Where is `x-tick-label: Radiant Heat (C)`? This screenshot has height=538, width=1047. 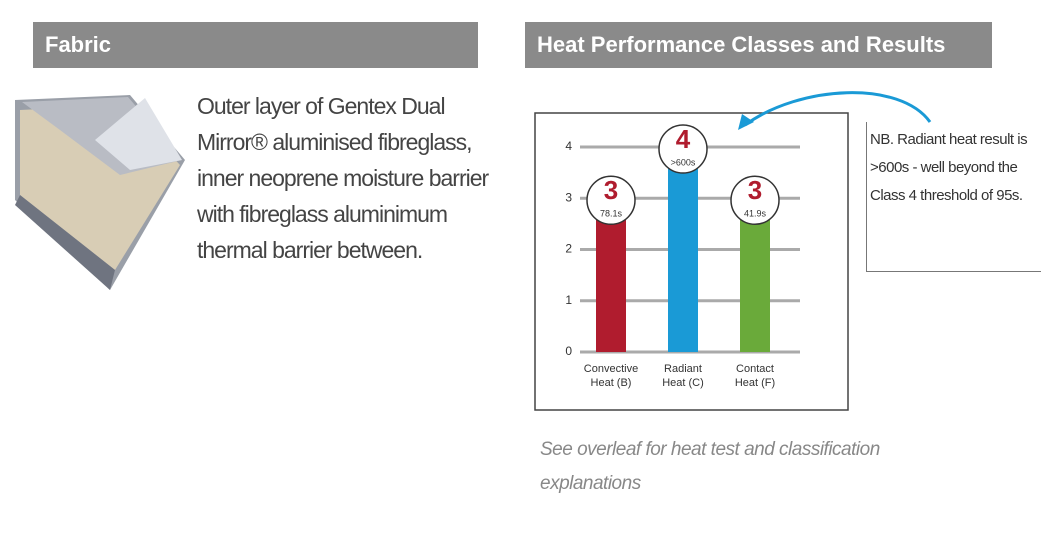 x-tick-label: Radiant Heat (C) is located at coordinates (683, 376).